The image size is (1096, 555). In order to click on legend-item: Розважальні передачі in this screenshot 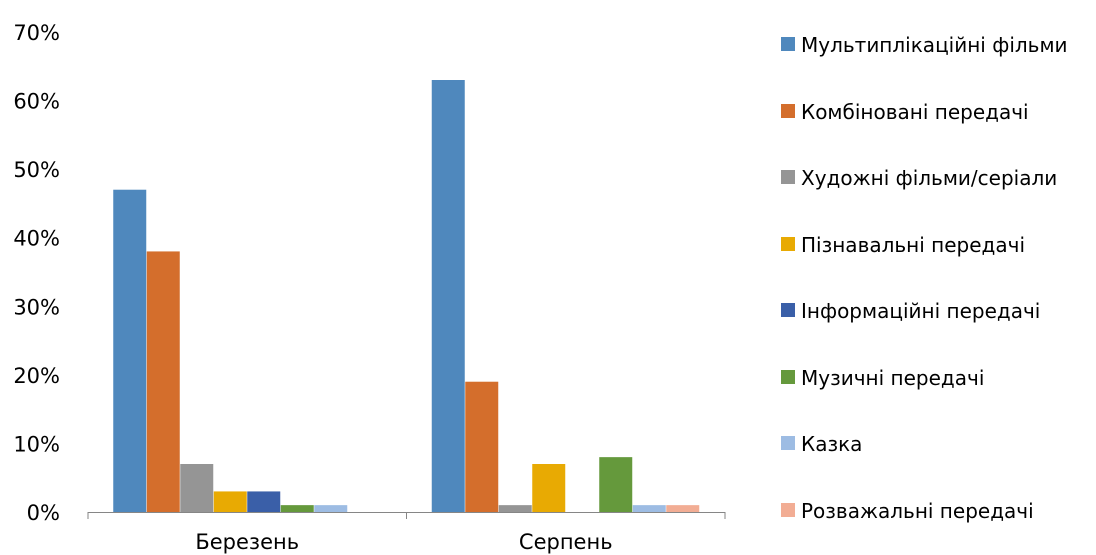, I will do `click(931, 511)`.